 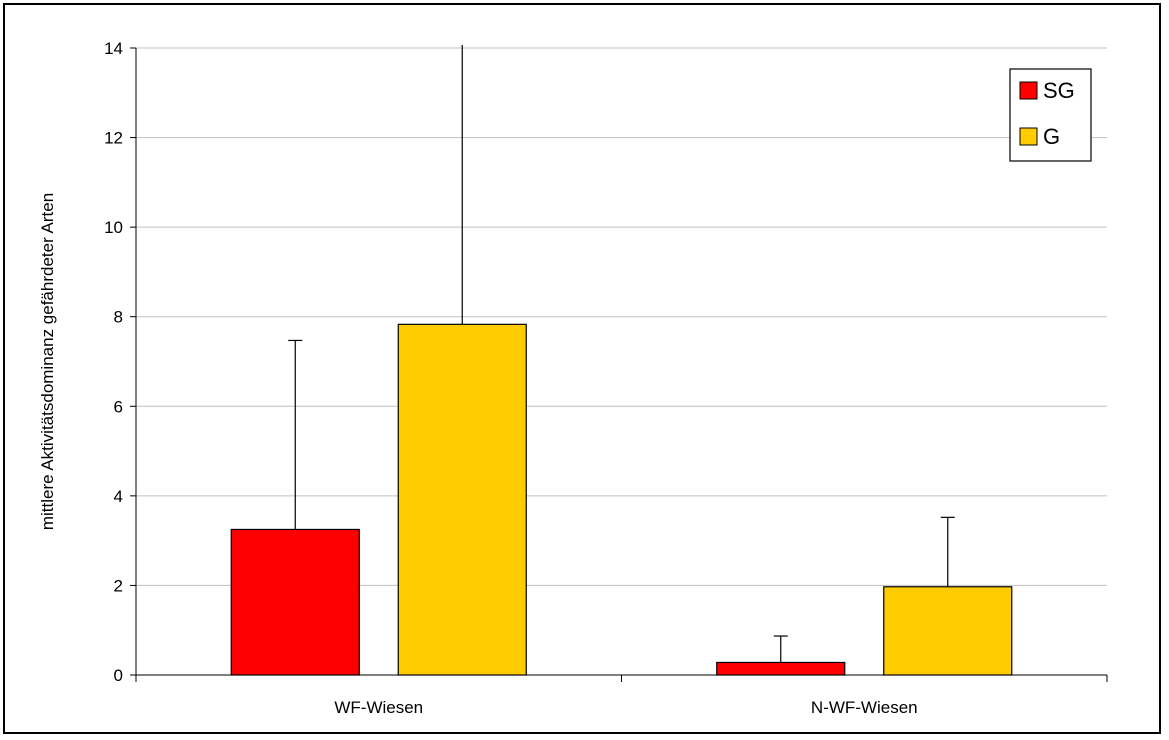 I want to click on y-tick-label: 14, so click(x=113, y=48).